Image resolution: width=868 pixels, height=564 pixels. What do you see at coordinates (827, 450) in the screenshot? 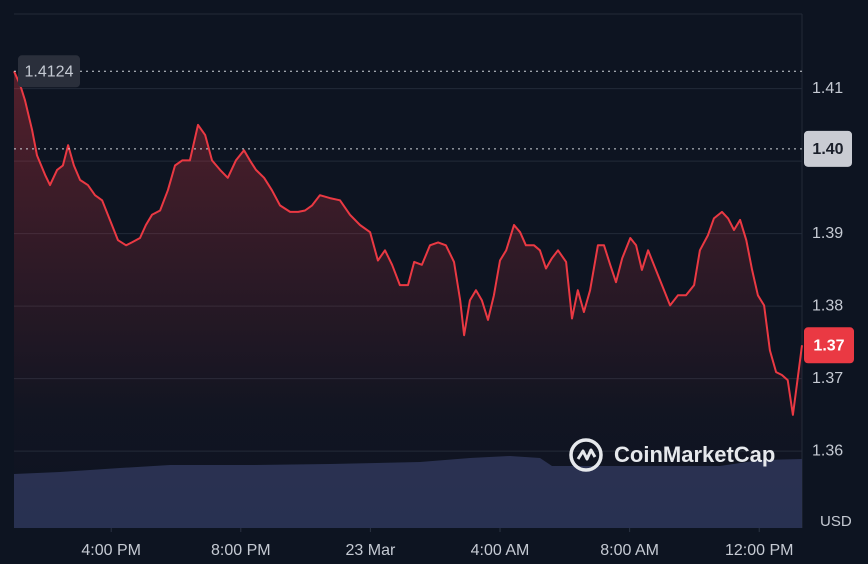
I see `y-tick-label: 1.36` at bounding box center [827, 450].